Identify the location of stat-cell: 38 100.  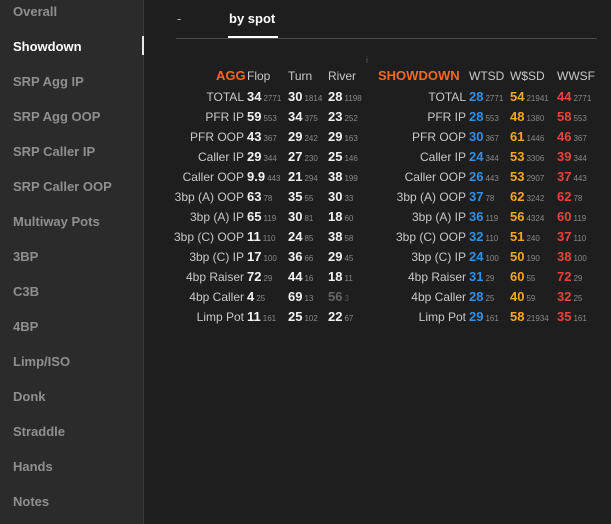
(572, 257).